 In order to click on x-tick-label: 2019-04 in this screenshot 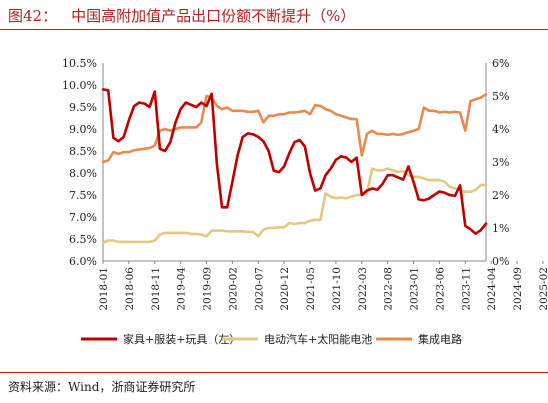, I will do `click(182, 289)`.